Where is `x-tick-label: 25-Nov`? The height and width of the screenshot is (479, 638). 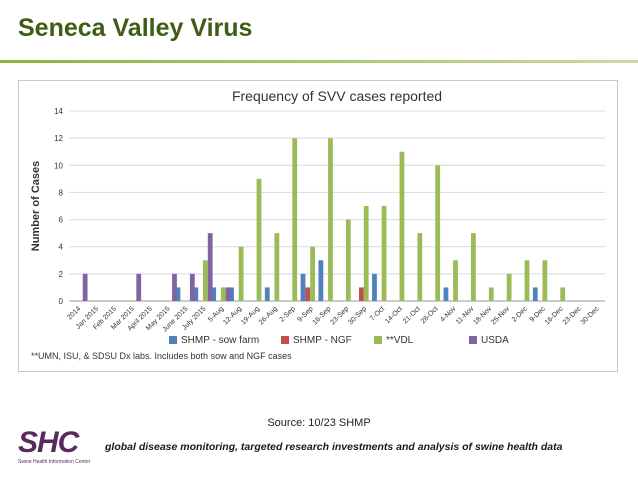 x-tick-label: 25-Nov is located at coordinates (500, 315).